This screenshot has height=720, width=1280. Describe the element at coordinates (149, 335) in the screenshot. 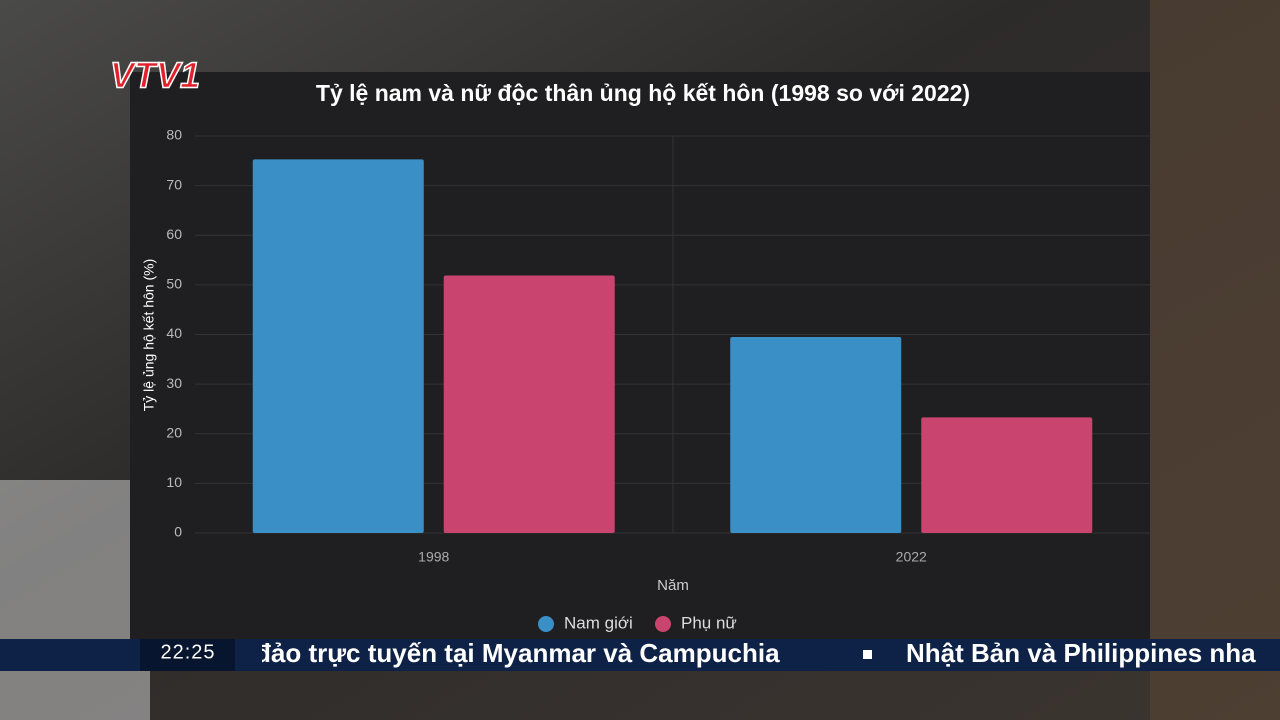

I see `y-axis-label: Tỷ lệ ủng hộ kết hôn (%)` at that location.